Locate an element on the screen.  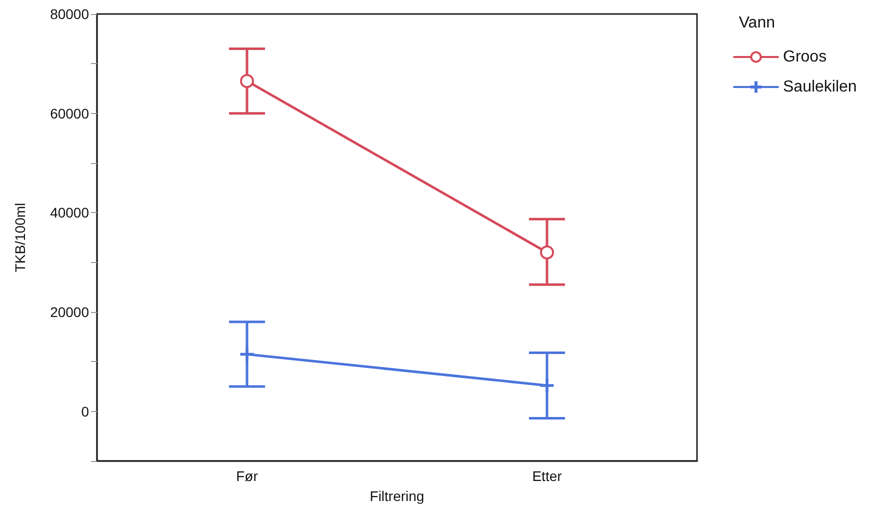
x-tick-label: Før is located at coordinates (247, 476).